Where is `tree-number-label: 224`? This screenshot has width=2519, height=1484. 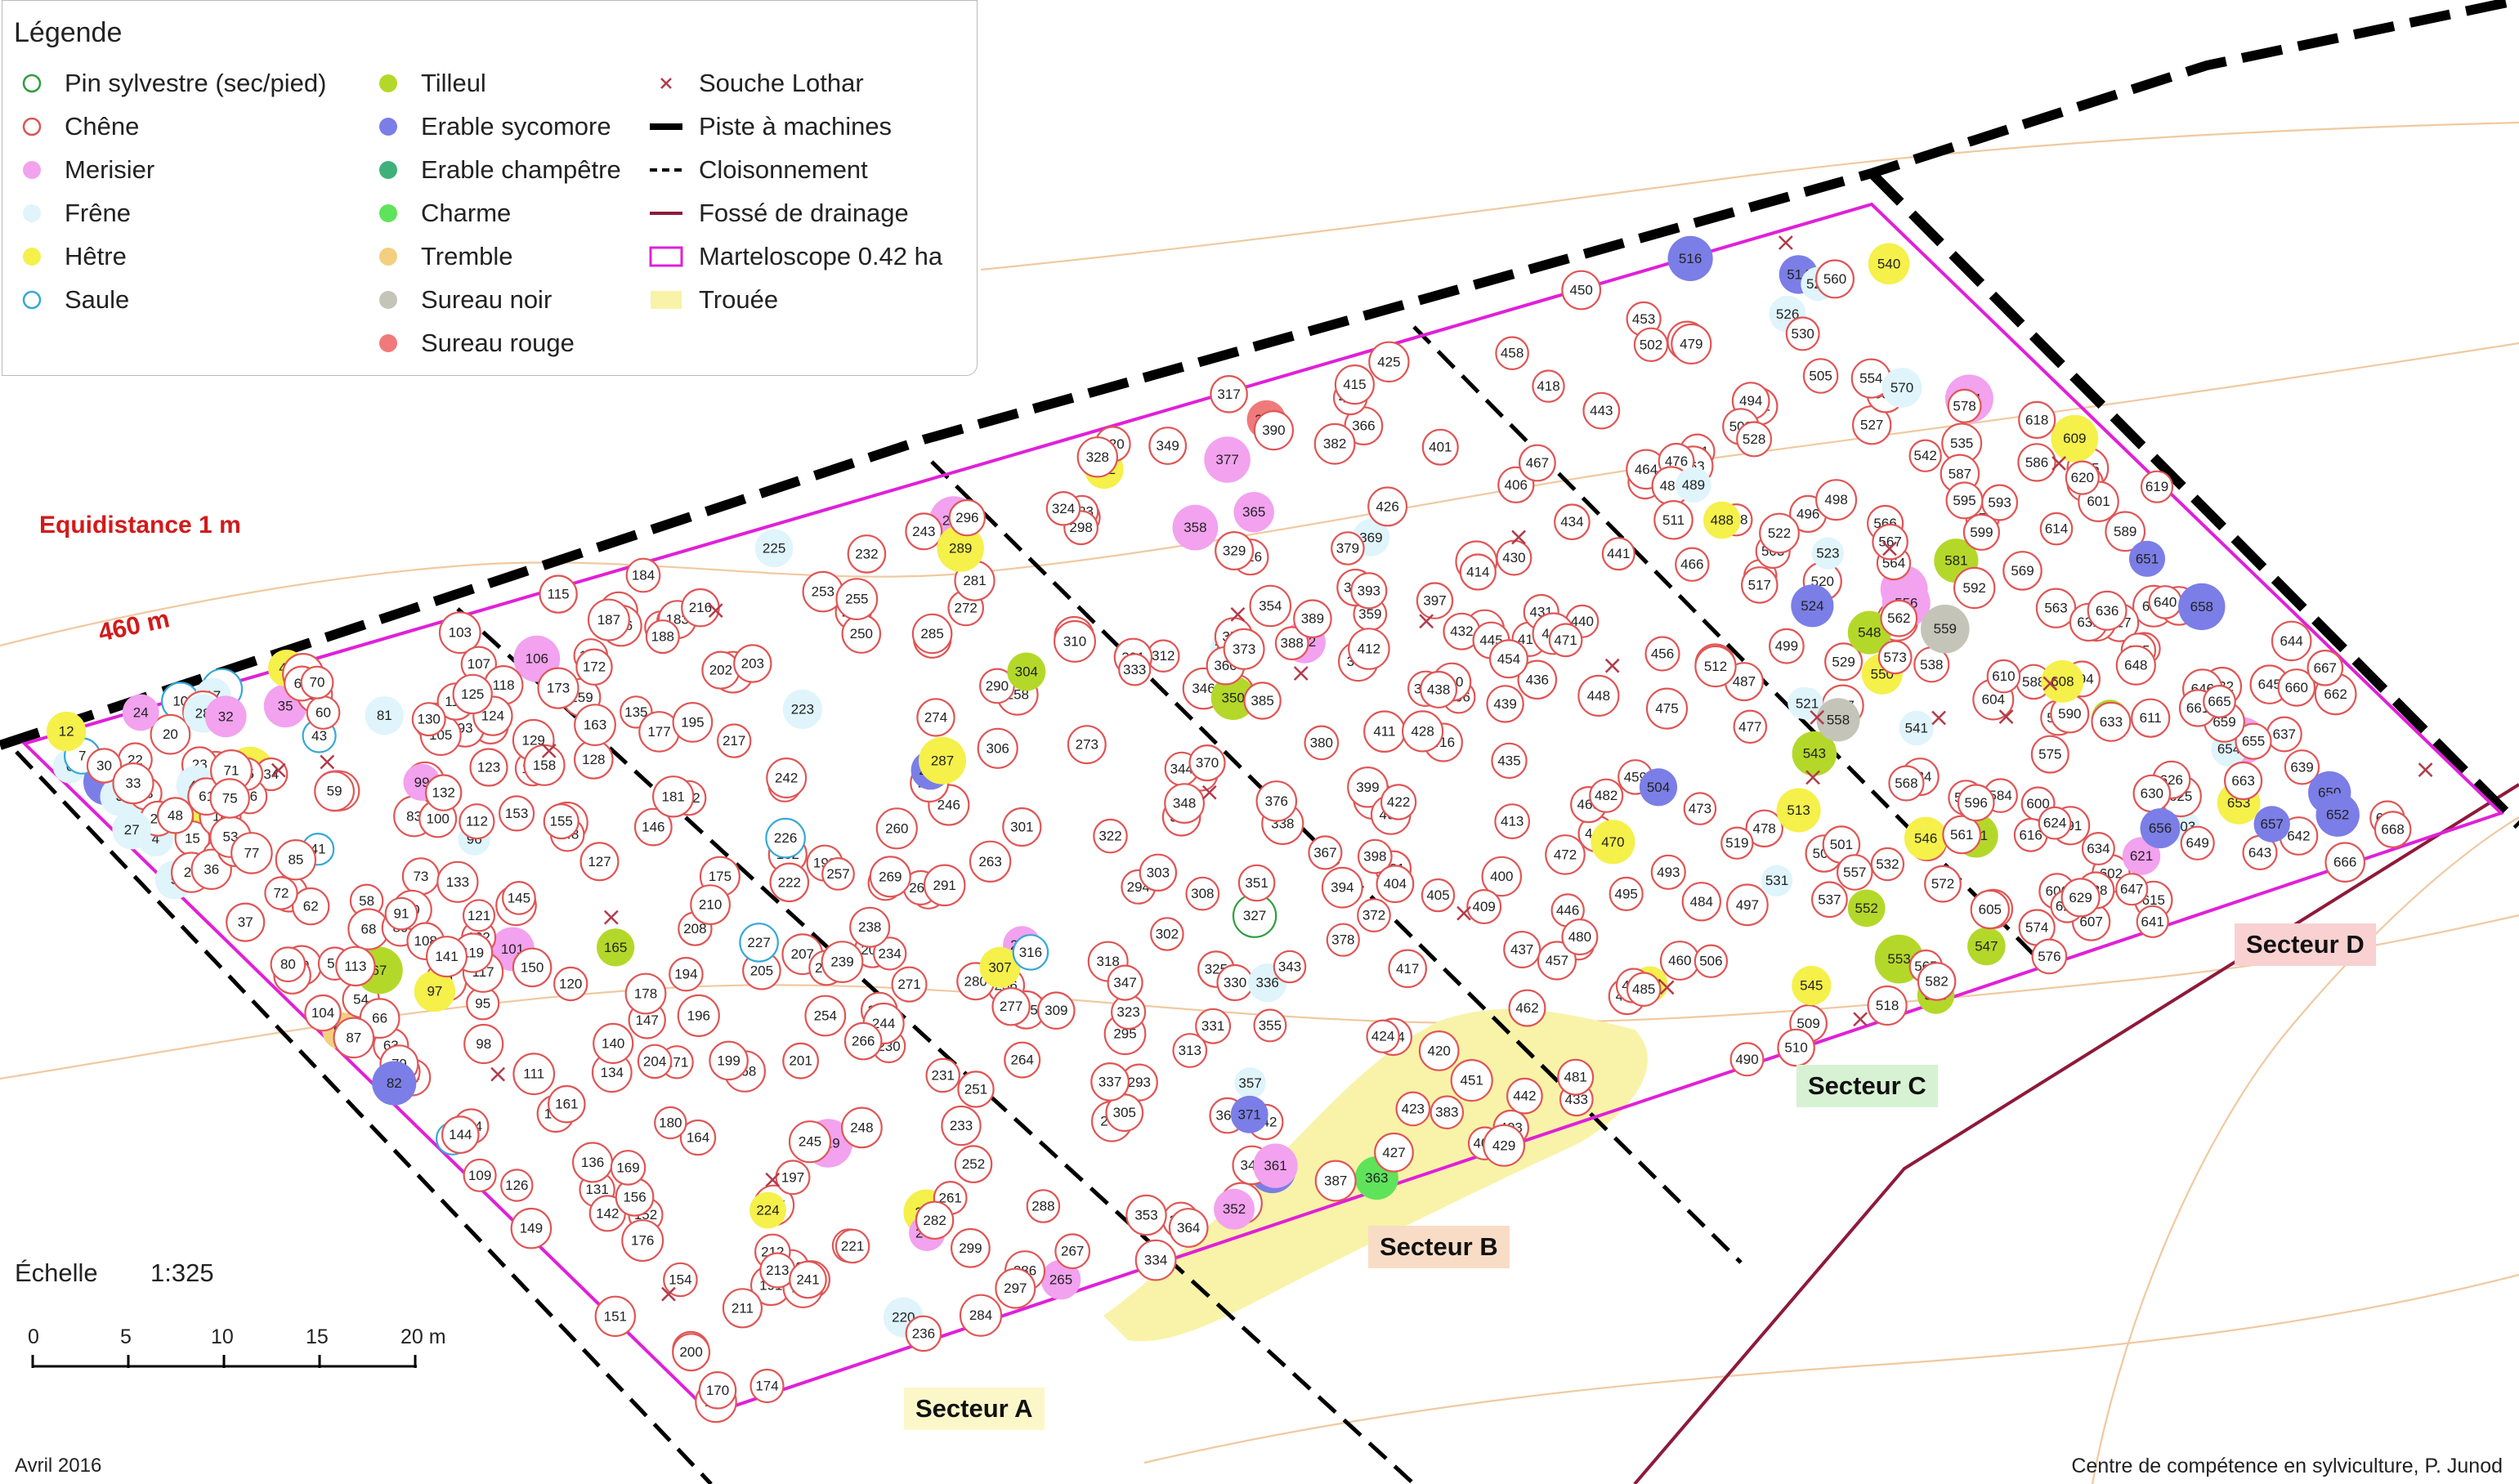 tree-number-label: 224 is located at coordinates (767, 1210).